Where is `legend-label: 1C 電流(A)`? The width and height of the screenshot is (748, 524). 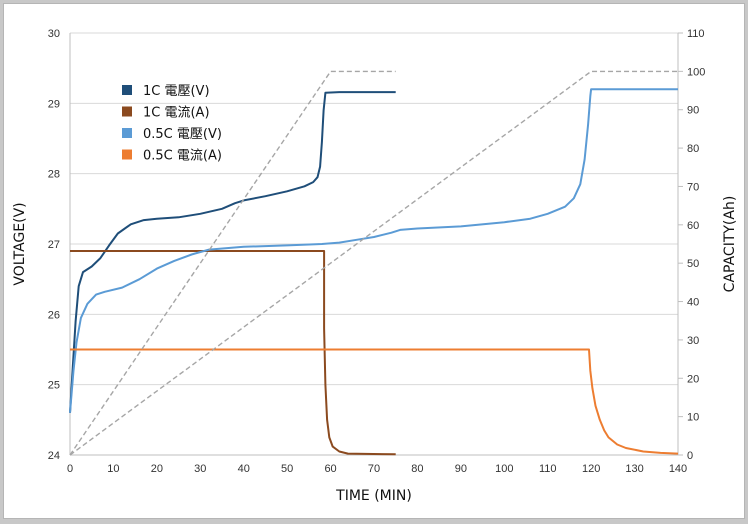
legend-label: 1C 電流(A) is located at coordinates (176, 113).